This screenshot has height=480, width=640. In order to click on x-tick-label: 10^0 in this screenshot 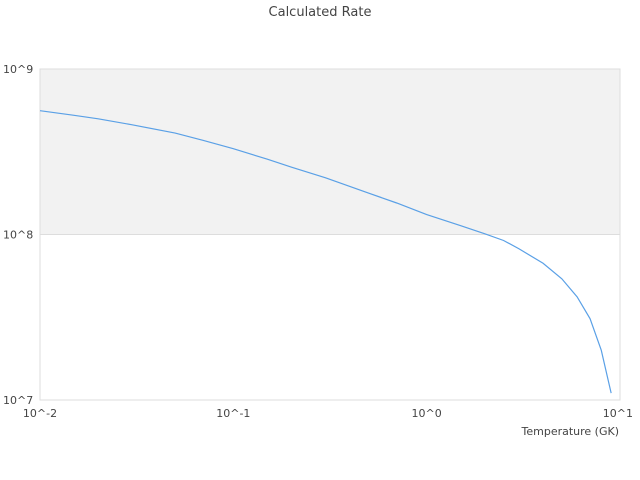, I will do `click(427, 413)`.